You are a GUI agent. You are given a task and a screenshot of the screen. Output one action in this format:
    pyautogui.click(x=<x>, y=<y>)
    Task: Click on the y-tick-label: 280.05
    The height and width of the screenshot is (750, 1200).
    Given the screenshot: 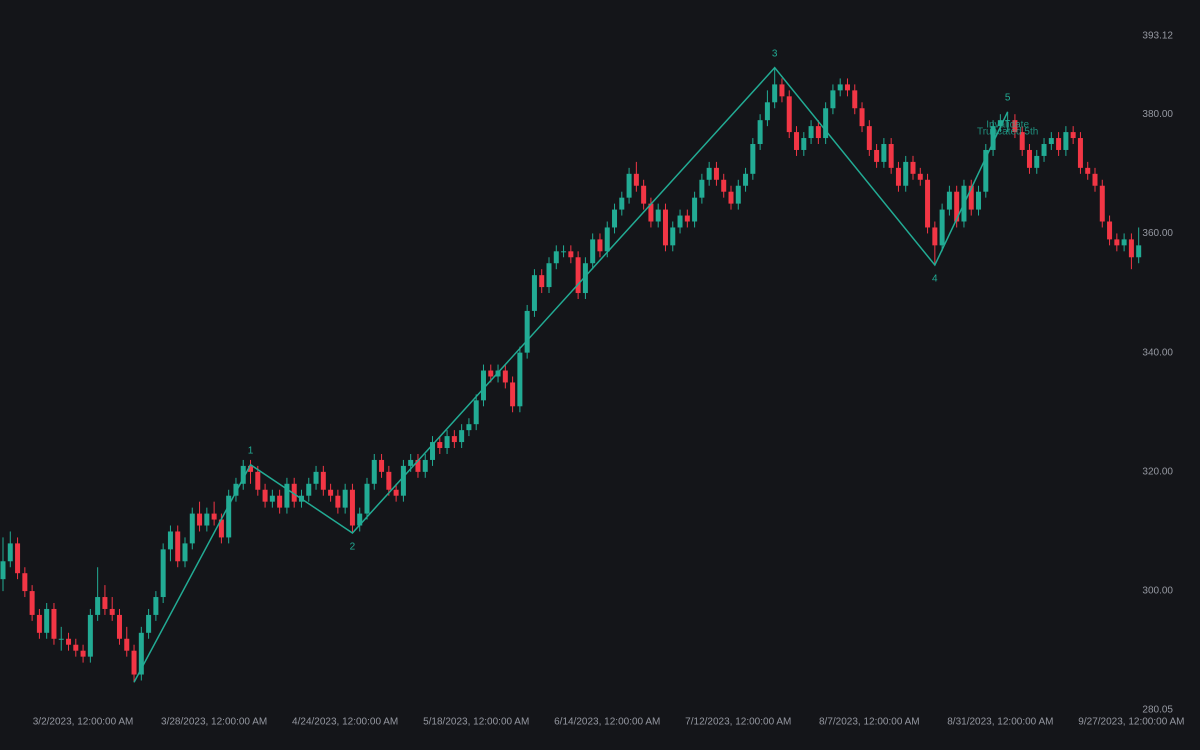 What is the action you would take?
    pyautogui.click(x=1157, y=710)
    